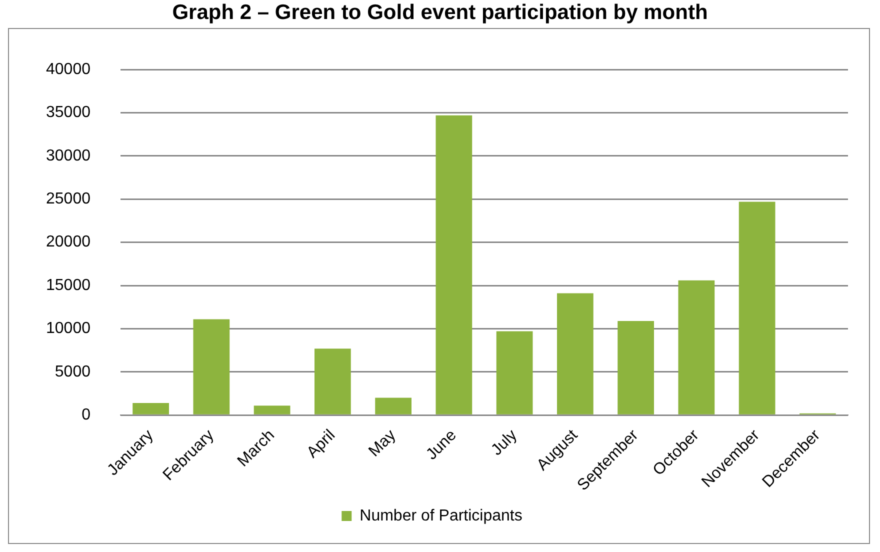  Describe the element at coordinates (72, 371) in the screenshot. I see `y-tick-label: 5000` at that location.